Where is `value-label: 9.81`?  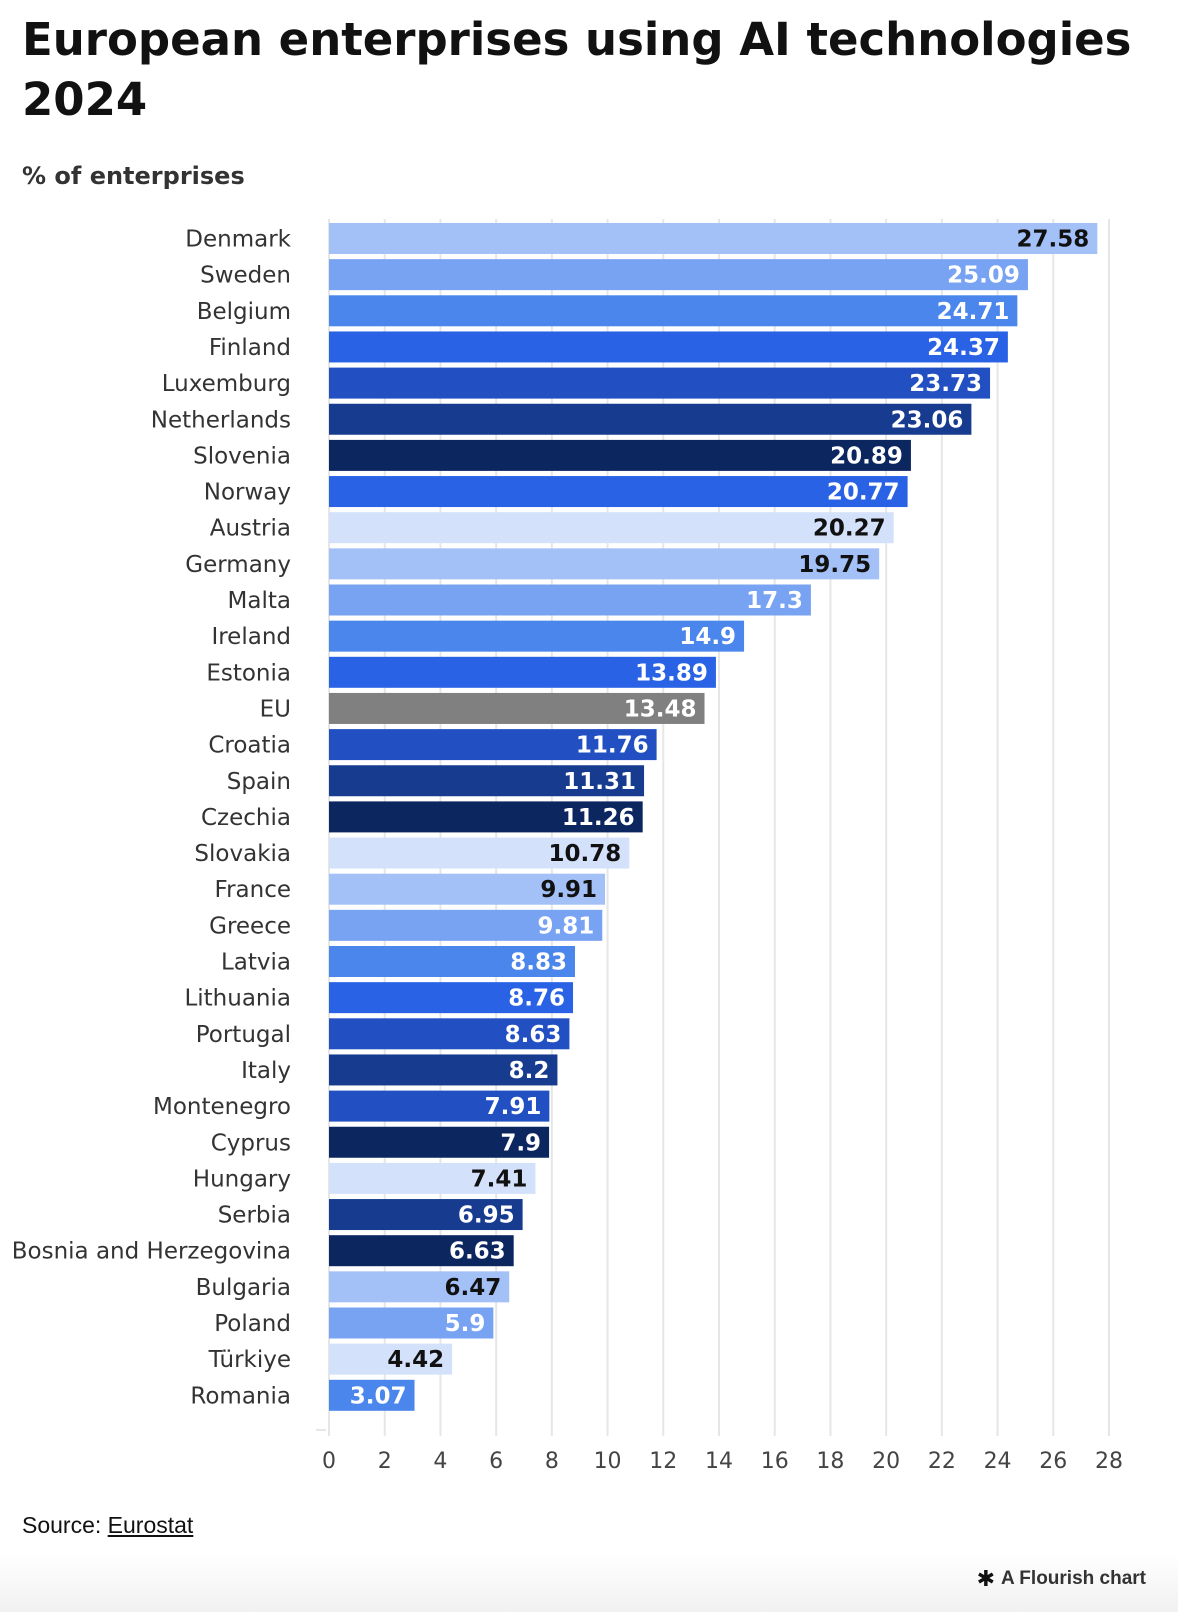 value-label: 9.81 is located at coordinates (566, 926).